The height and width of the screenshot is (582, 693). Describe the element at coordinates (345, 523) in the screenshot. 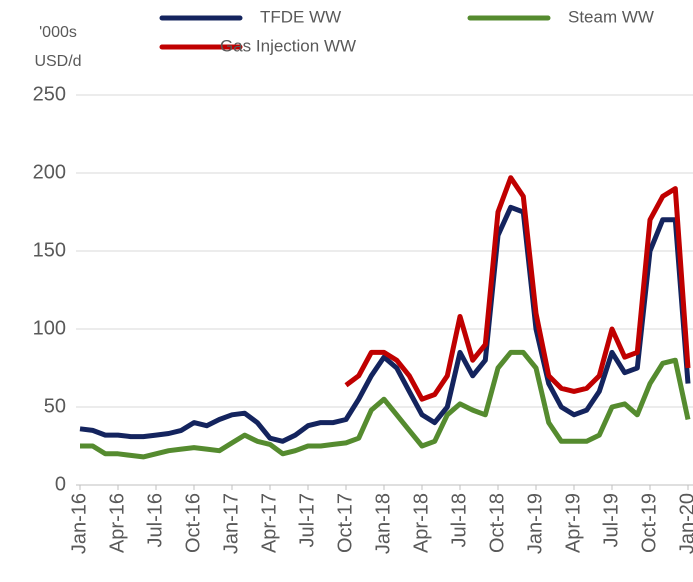

I see `x-tick-label: Oct-17` at that location.